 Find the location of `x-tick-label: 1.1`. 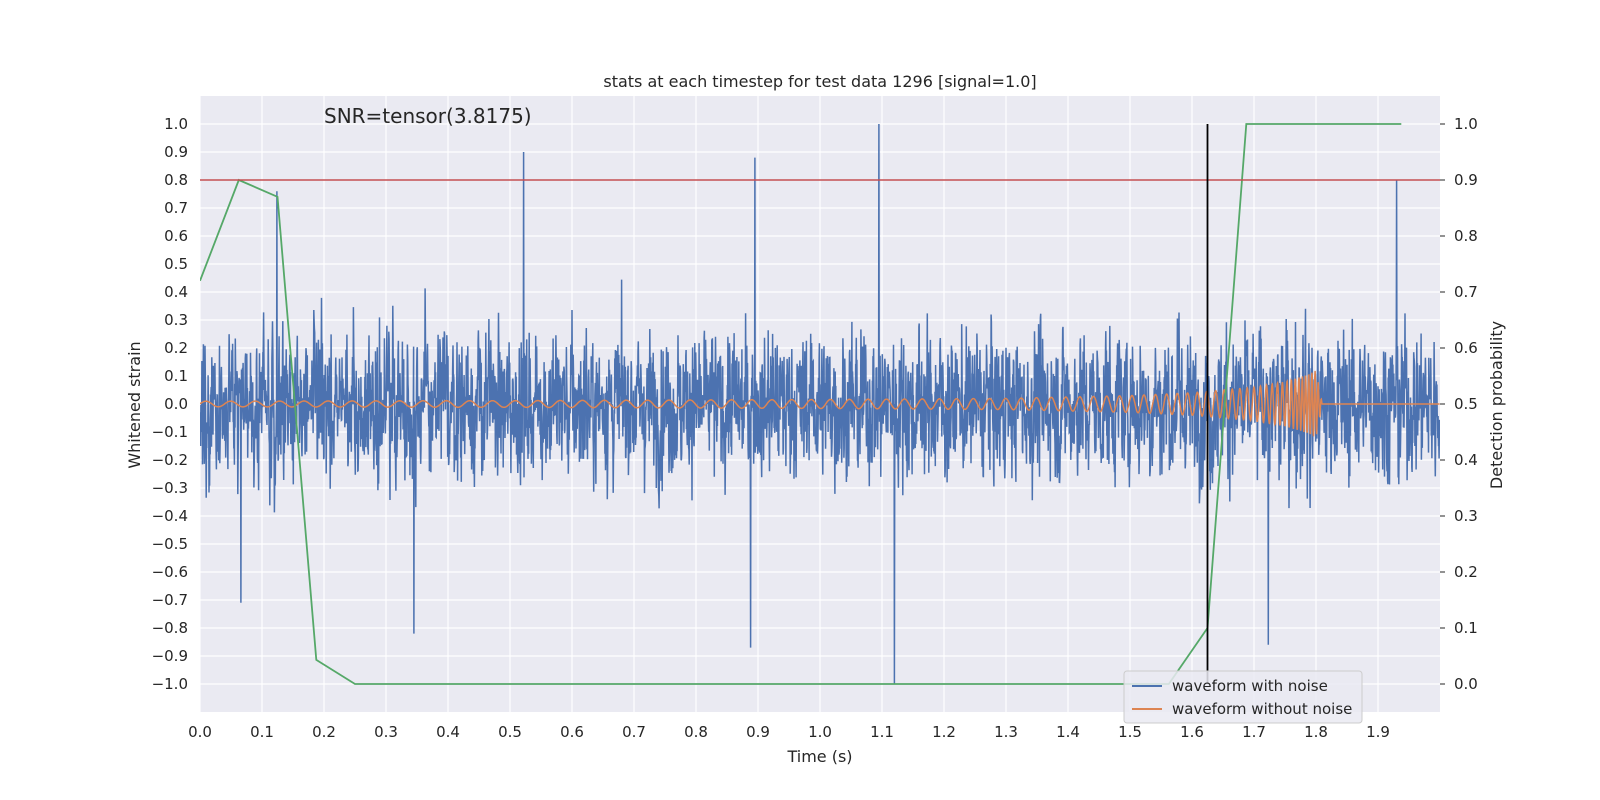

x-tick-label: 1.1 is located at coordinates (882, 732).